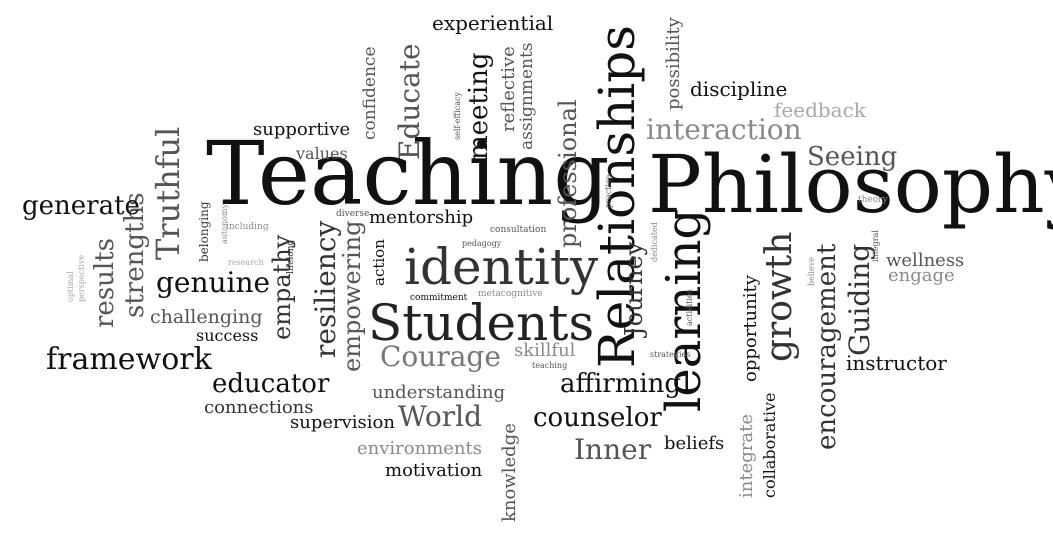  Describe the element at coordinates (852, 157) in the screenshot. I see `word-seeing: Seeing` at that location.